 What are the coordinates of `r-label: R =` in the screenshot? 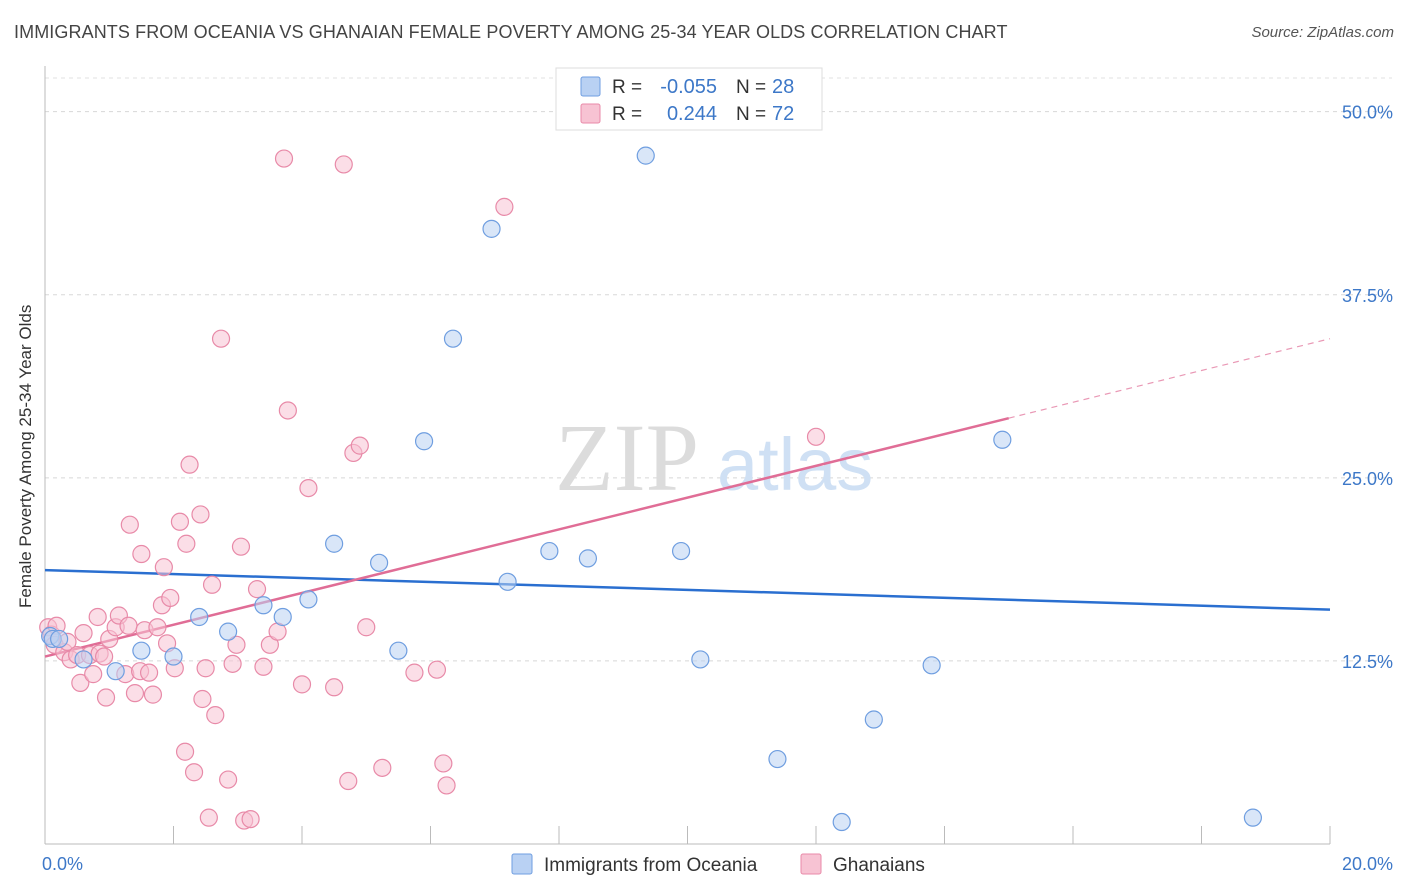 It's located at (627, 114).